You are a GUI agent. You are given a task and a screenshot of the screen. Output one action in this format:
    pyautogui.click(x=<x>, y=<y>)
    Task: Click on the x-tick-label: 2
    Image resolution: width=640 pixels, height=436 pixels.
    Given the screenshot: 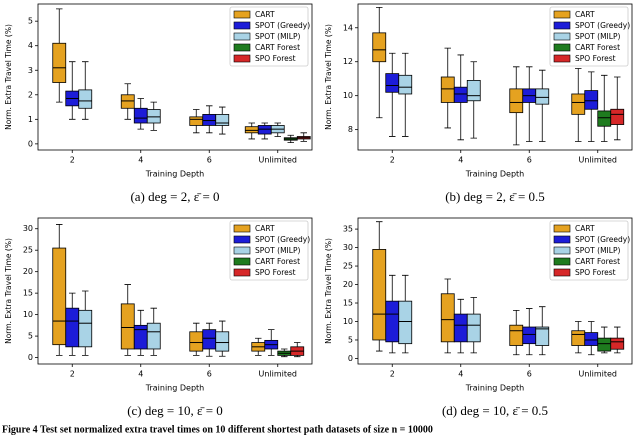 What is the action you would take?
    pyautogui.click(x=72, y=160)
    